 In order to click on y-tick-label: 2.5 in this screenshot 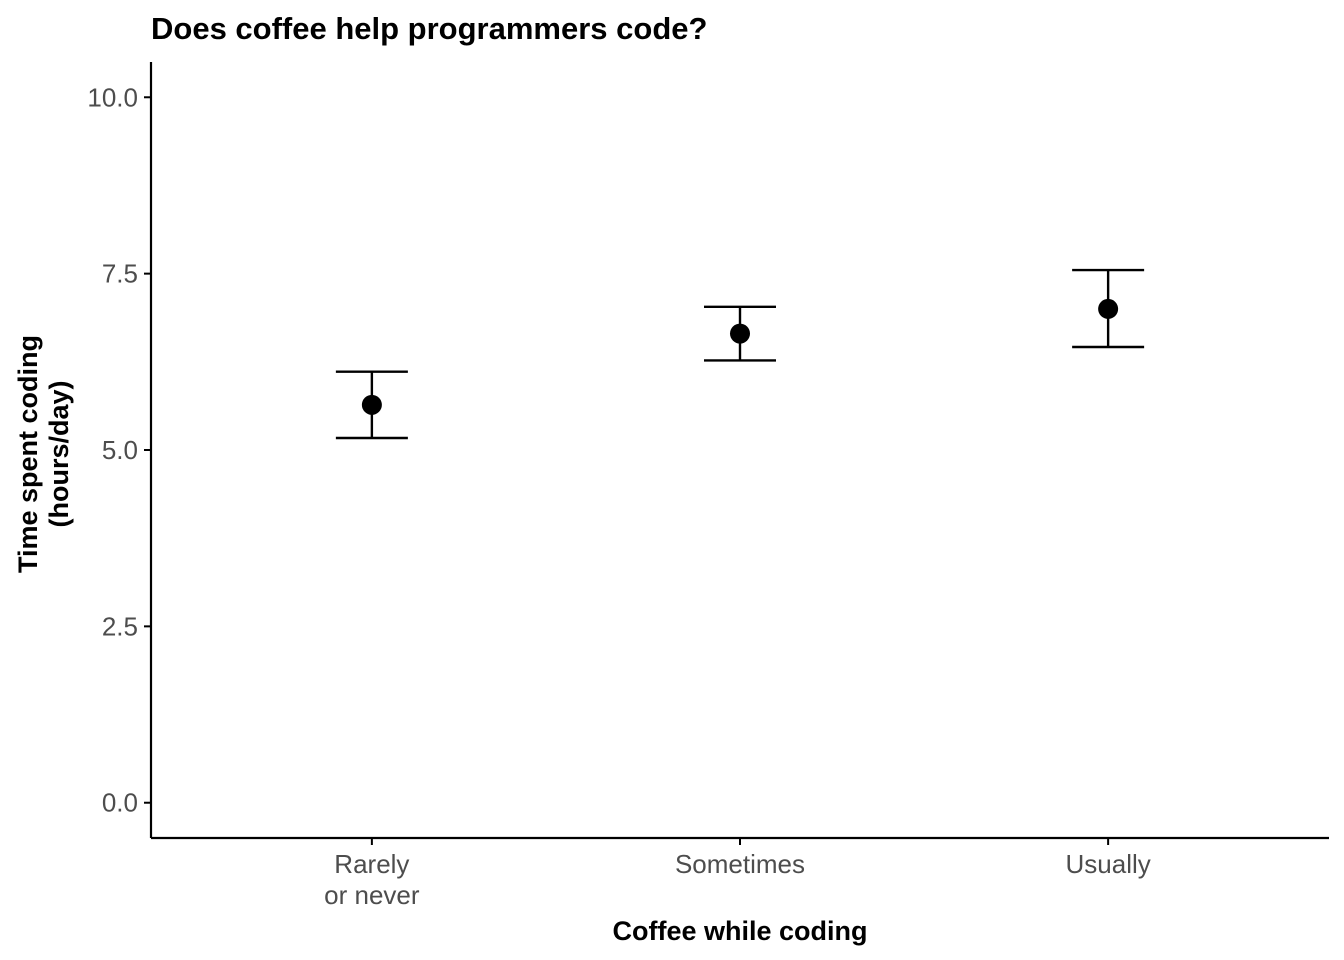, I will do `click(120, 626)`.